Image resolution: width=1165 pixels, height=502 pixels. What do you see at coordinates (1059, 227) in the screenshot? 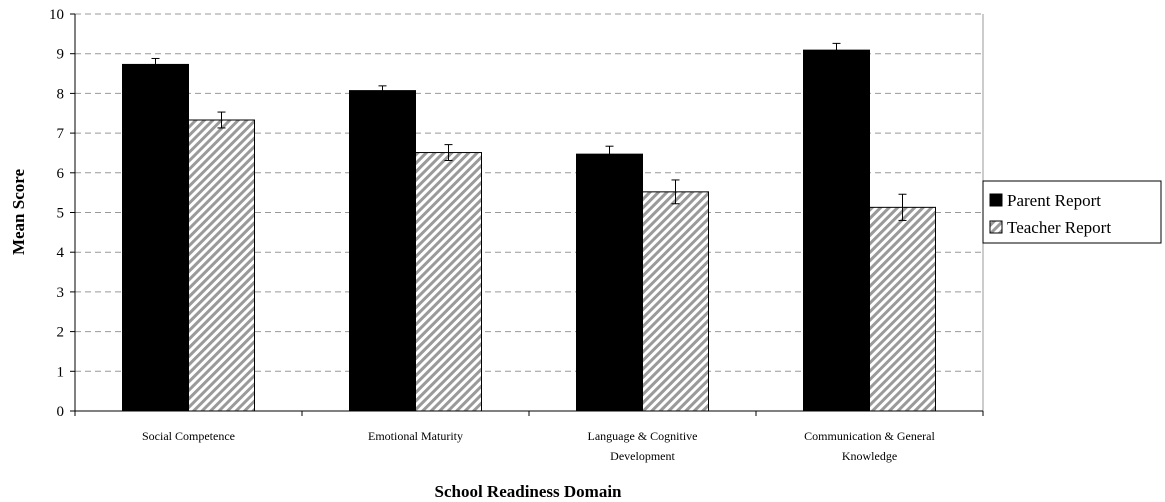
I see `legend-label-teacher: Teacher Report` at bounding box center [1059, 227].